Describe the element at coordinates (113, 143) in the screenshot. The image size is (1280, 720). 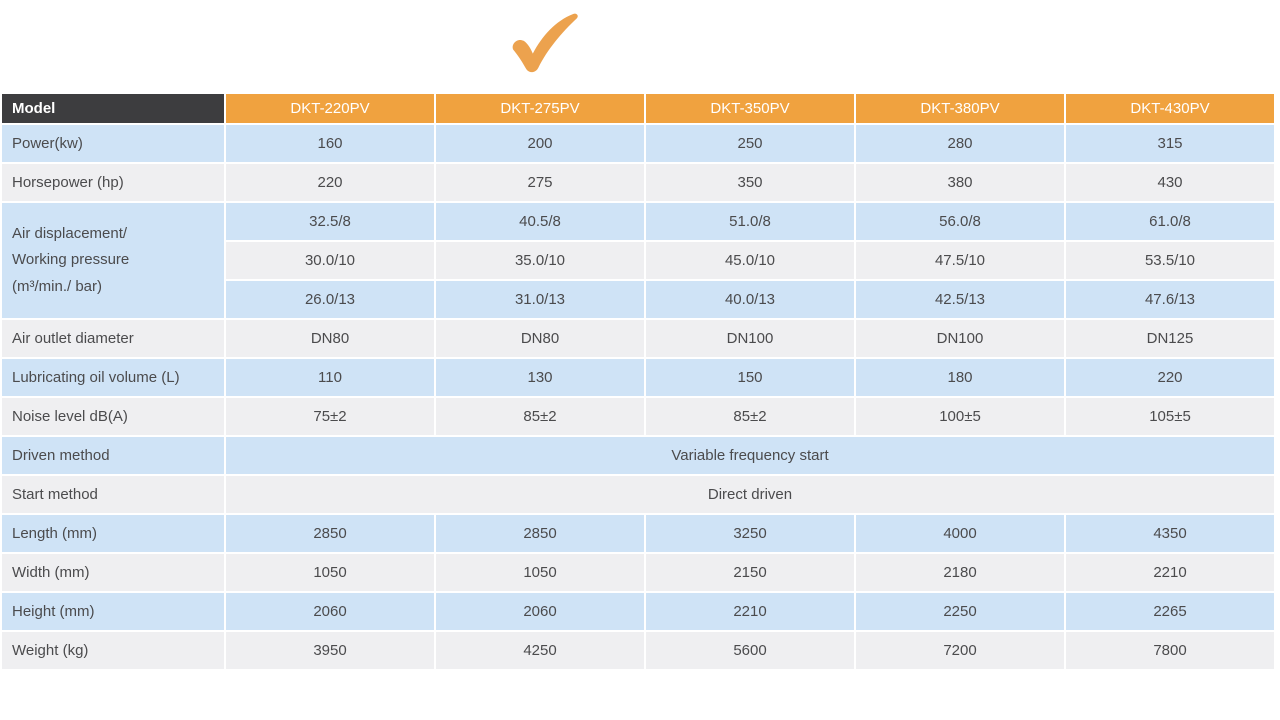
I see `row-label: Power(kw)` at that location.